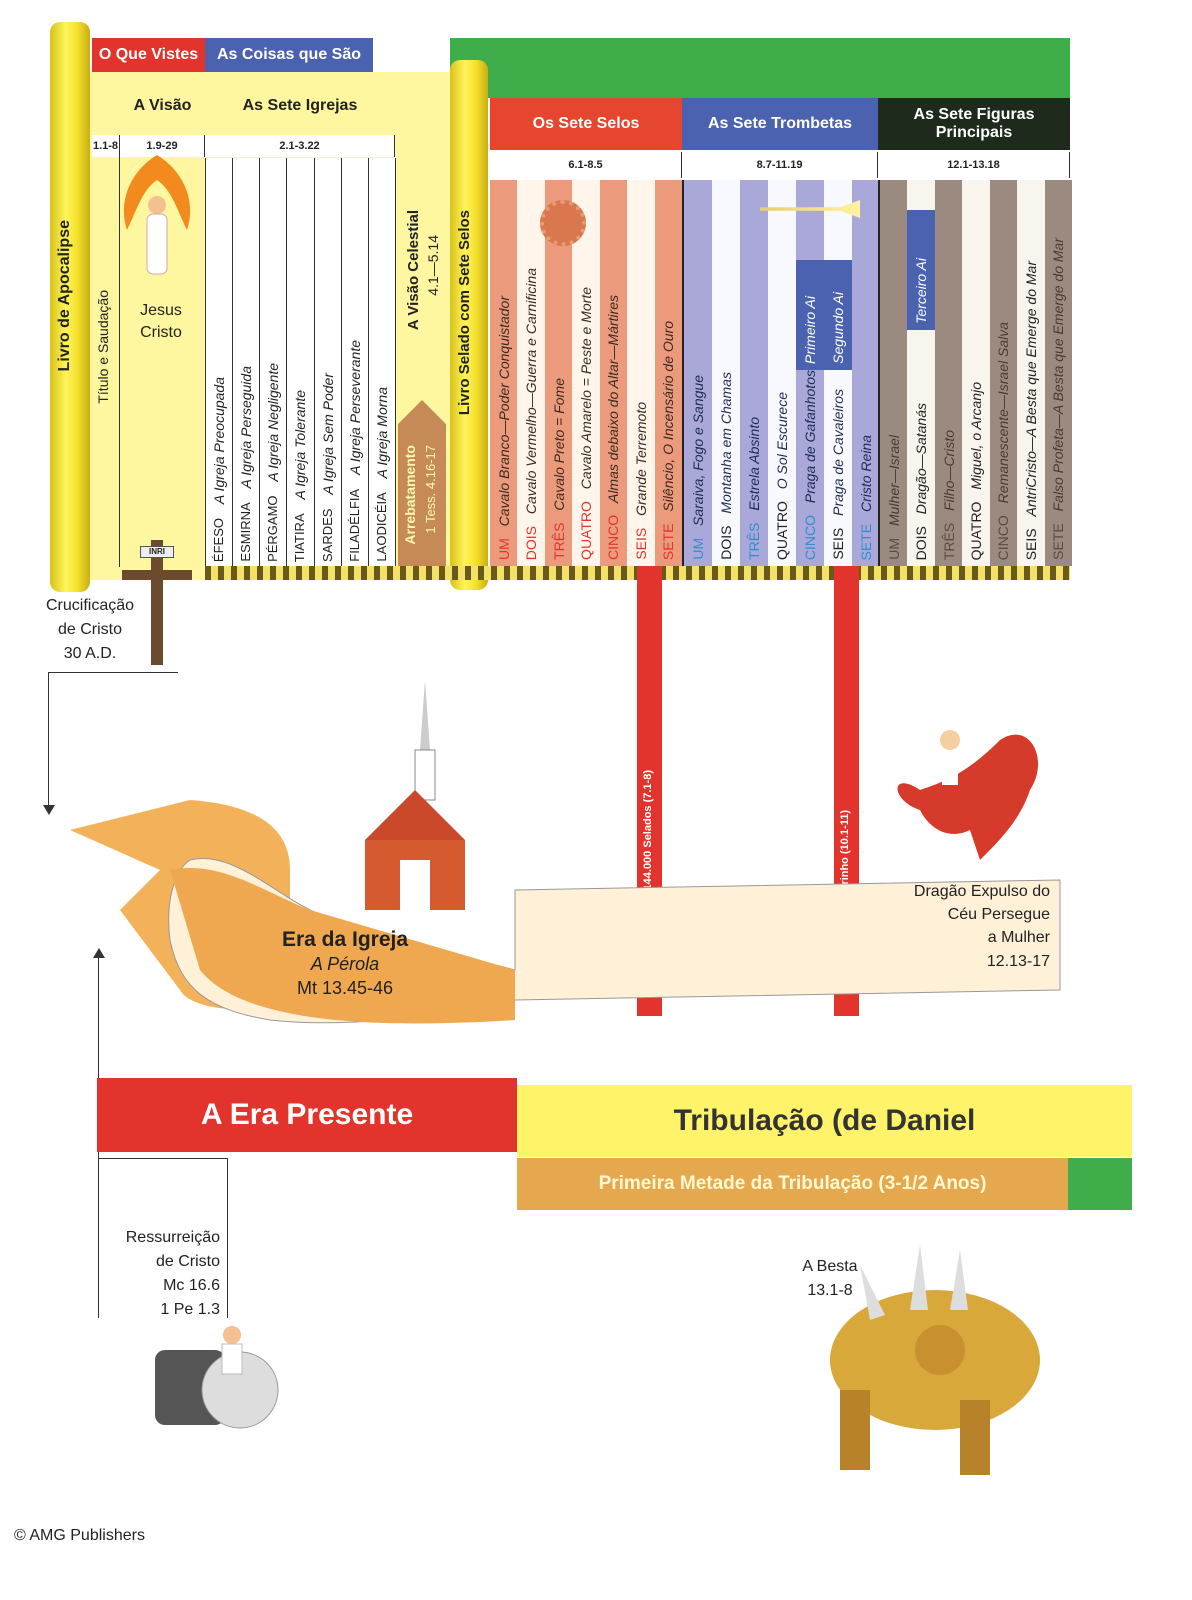 The height and width of the screenshot is (1600, 1192). Describe the element at coordinates (220, 1375) in the screenshot. I see `tomb-illustration` at that location.